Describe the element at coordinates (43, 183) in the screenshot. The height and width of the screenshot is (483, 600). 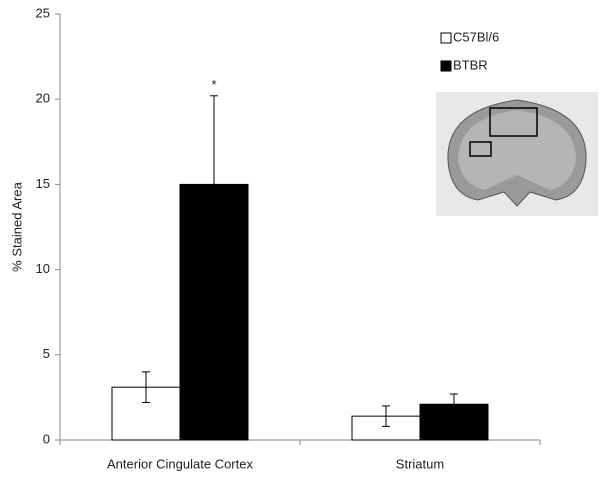
I see `y-tick-label: 15` at that location.